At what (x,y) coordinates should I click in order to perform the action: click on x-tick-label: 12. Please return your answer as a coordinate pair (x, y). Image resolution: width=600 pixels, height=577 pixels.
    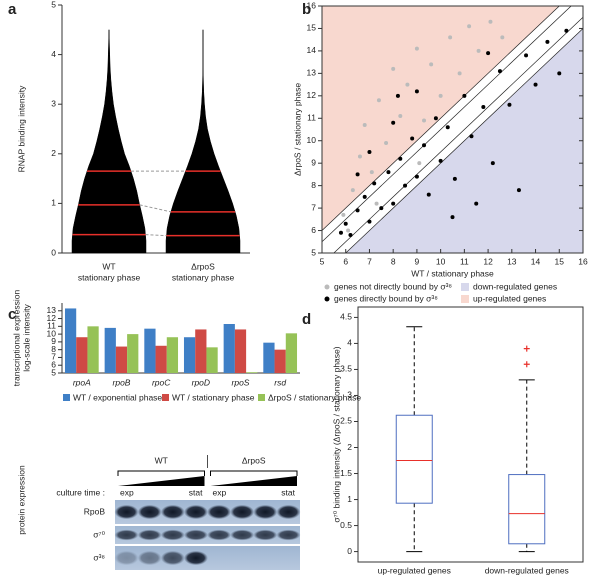
    Looking at the image, I should click on (488, 261).